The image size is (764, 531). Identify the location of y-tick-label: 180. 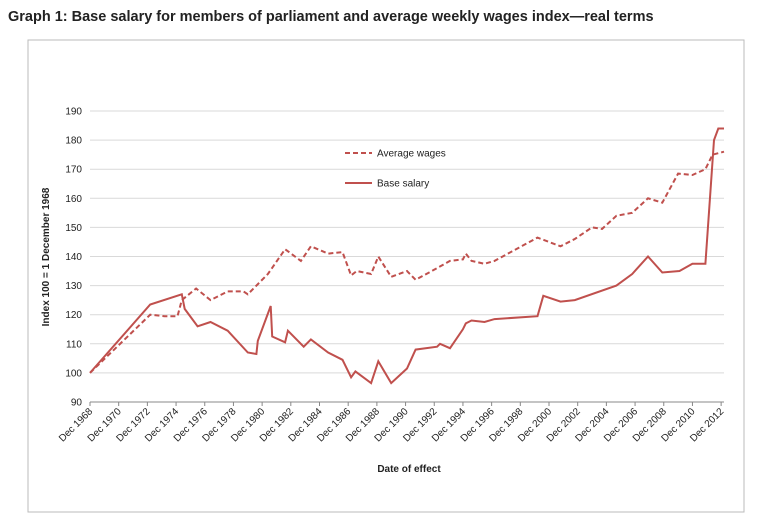
(73, 141).